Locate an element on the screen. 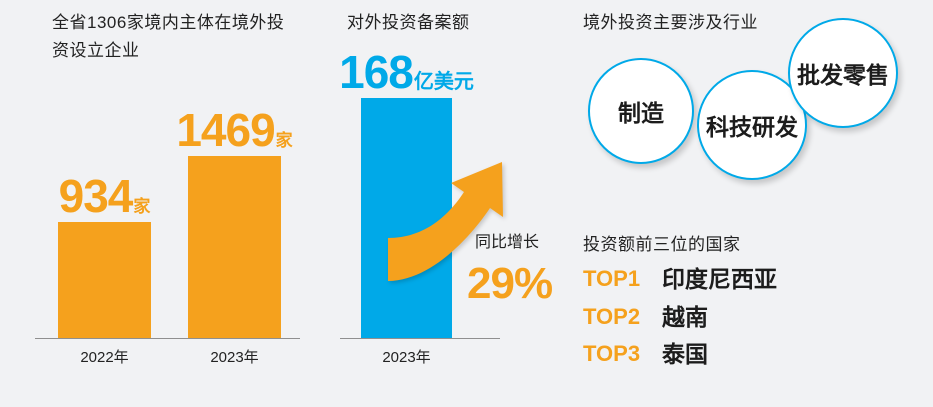  industry-bubble-manufacturing: 制造 is located at coordinates (641, 111).